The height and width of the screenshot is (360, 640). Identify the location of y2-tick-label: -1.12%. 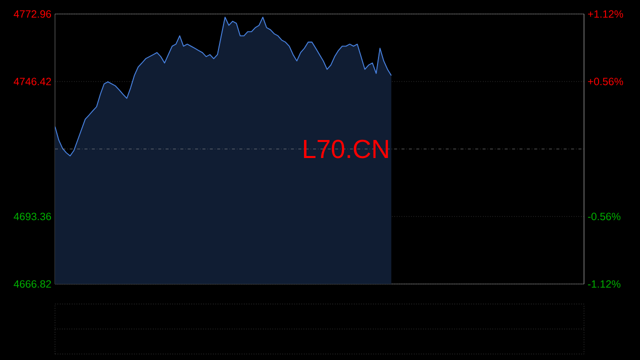
(604, 284).